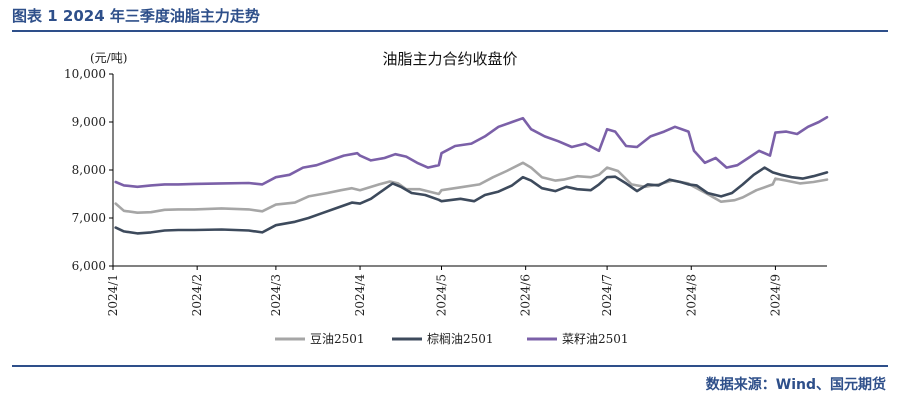 Image resolution: width=900 pixels, height=406 pixels. What do you see at coordinates (89, 218) in the screenshot?
I see `y-tick-label: 7,000` at bounding box center [89, 218].